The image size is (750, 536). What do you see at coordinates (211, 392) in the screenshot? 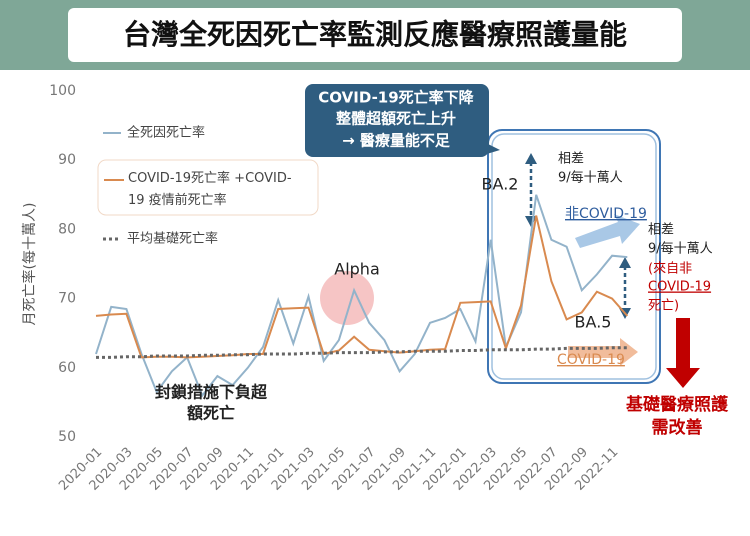
I see `annotation: 封鎖措施下負超` at bounding box center [211, 392].